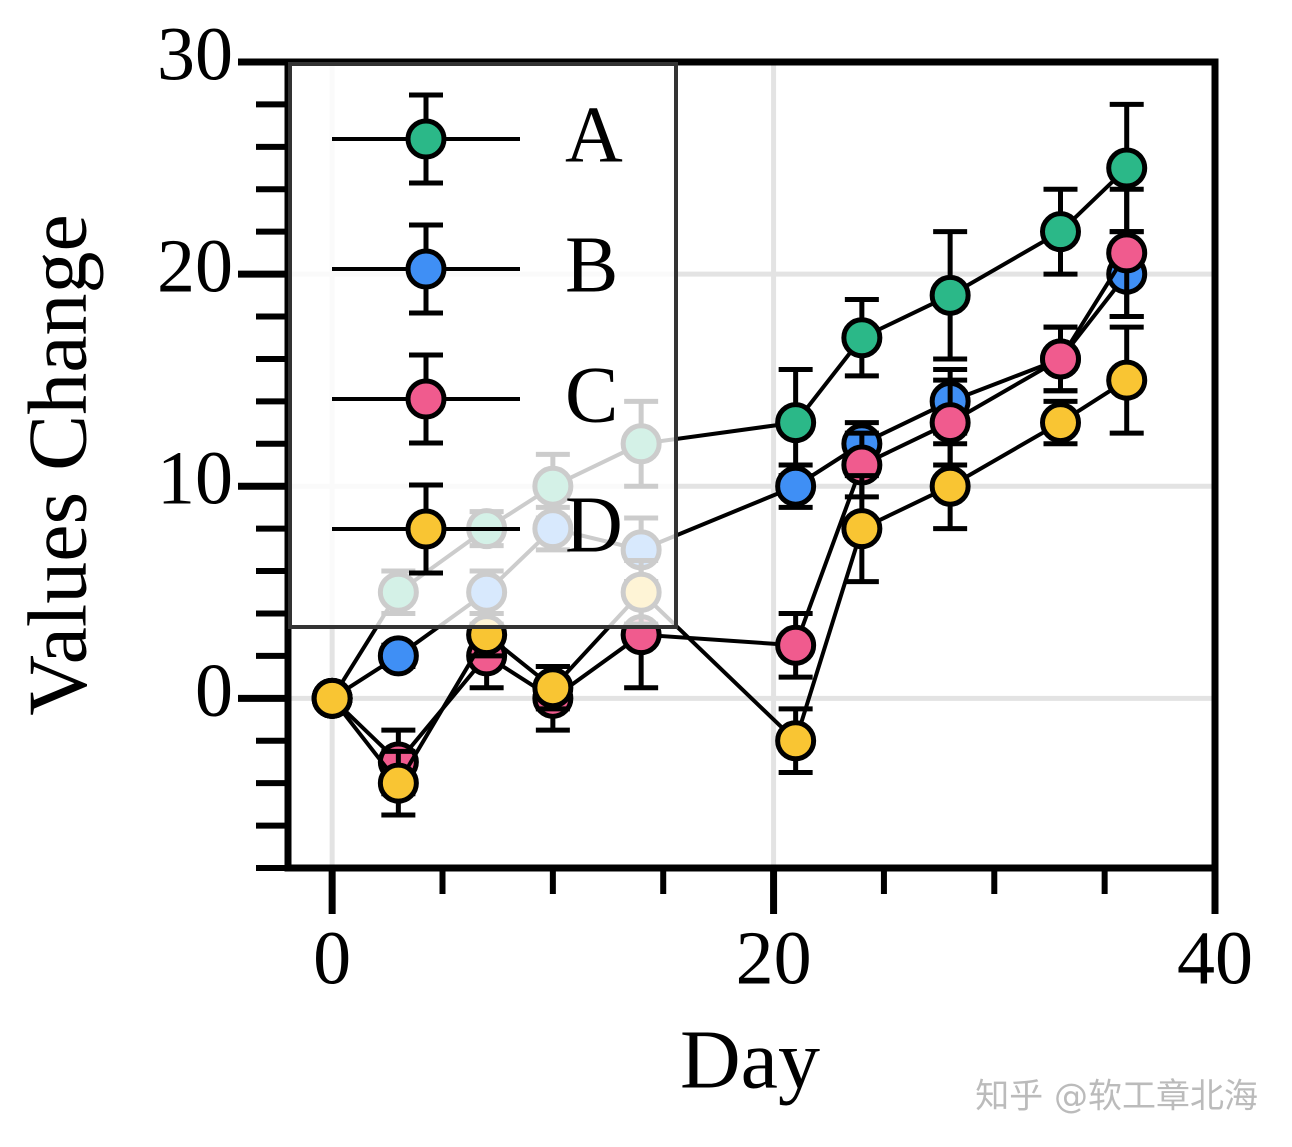 This screenshot has width=1292, height=1147. Describe the element at coordinates (774, 958) in the screenshot. I see `x-tick-label: 20` at that location.